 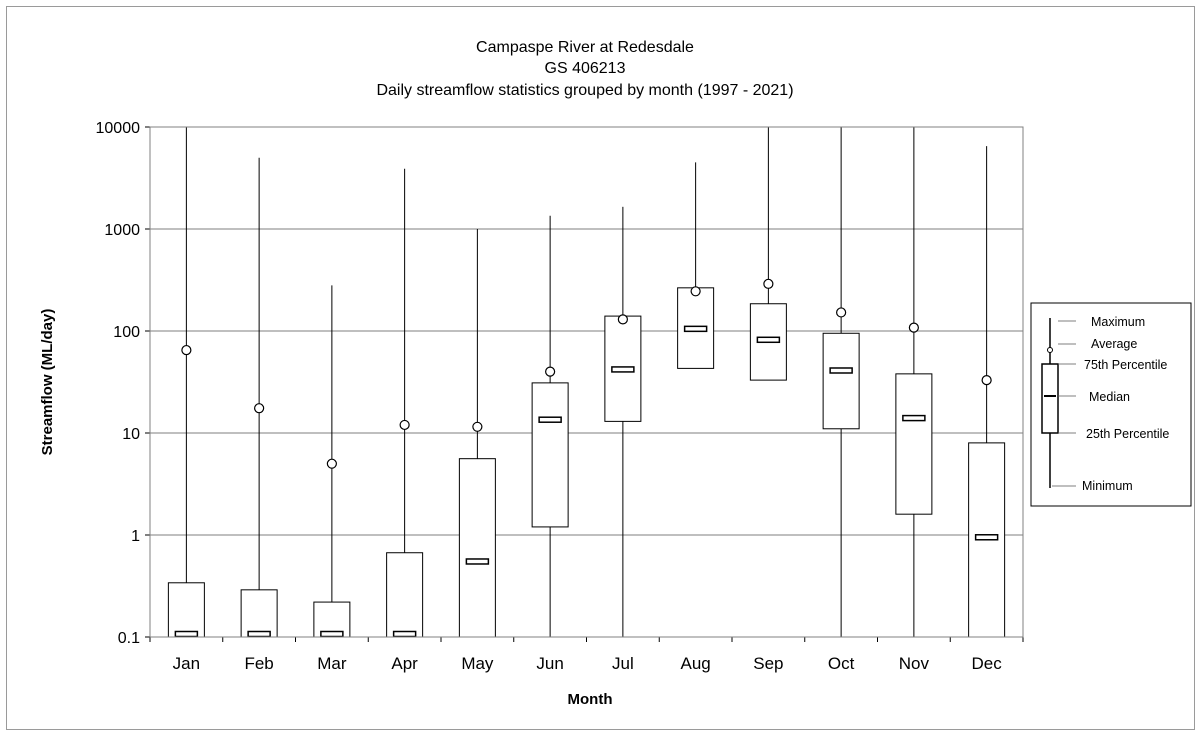 I want to click on y-axis-title: Streamflow (ML/day), so click(x=47, y=382).